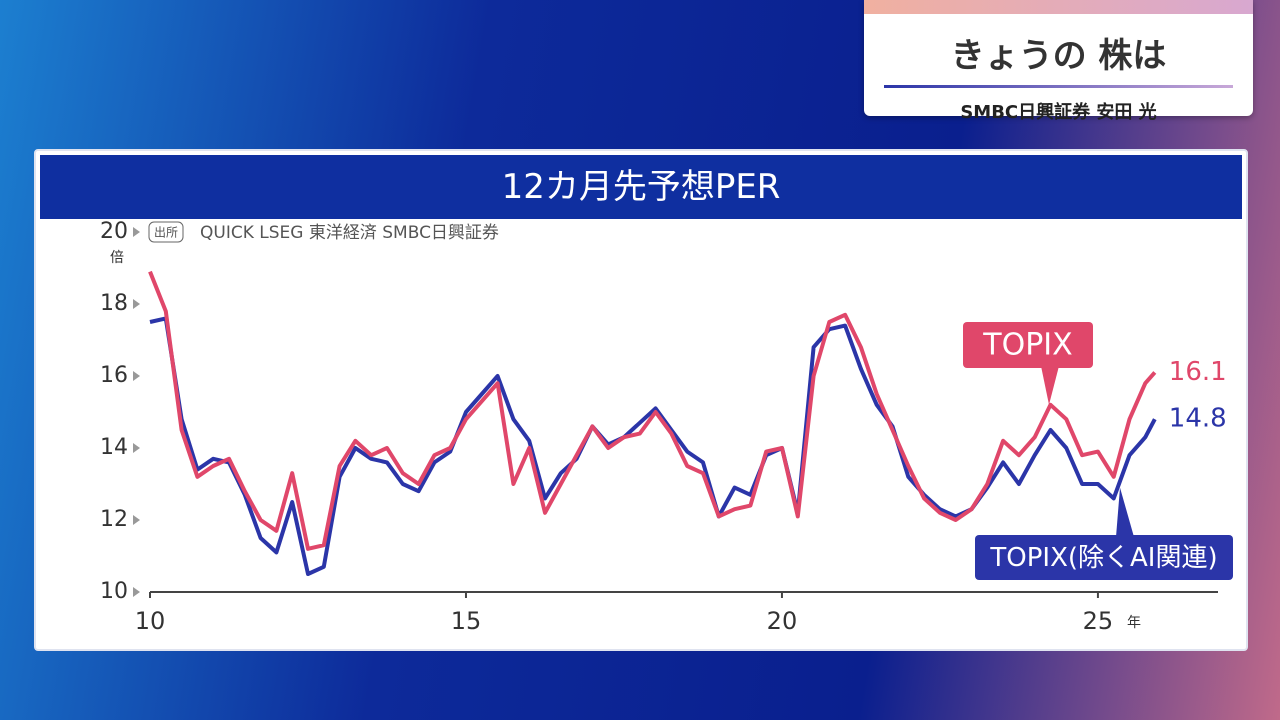 The width and height of the screenshot is (1280, 720). Describe the element at coordinates (1058, 56) in the screenshot. I see `header-title: きょうの 株は` at that location.